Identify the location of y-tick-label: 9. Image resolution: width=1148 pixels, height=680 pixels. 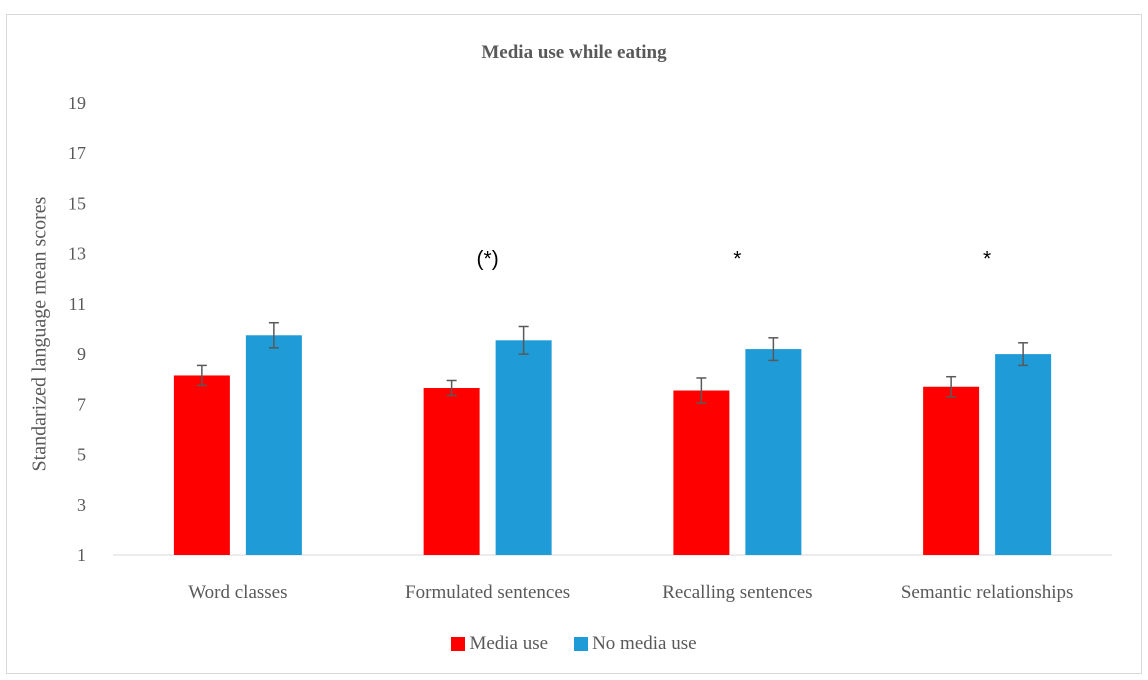
(81, 354).